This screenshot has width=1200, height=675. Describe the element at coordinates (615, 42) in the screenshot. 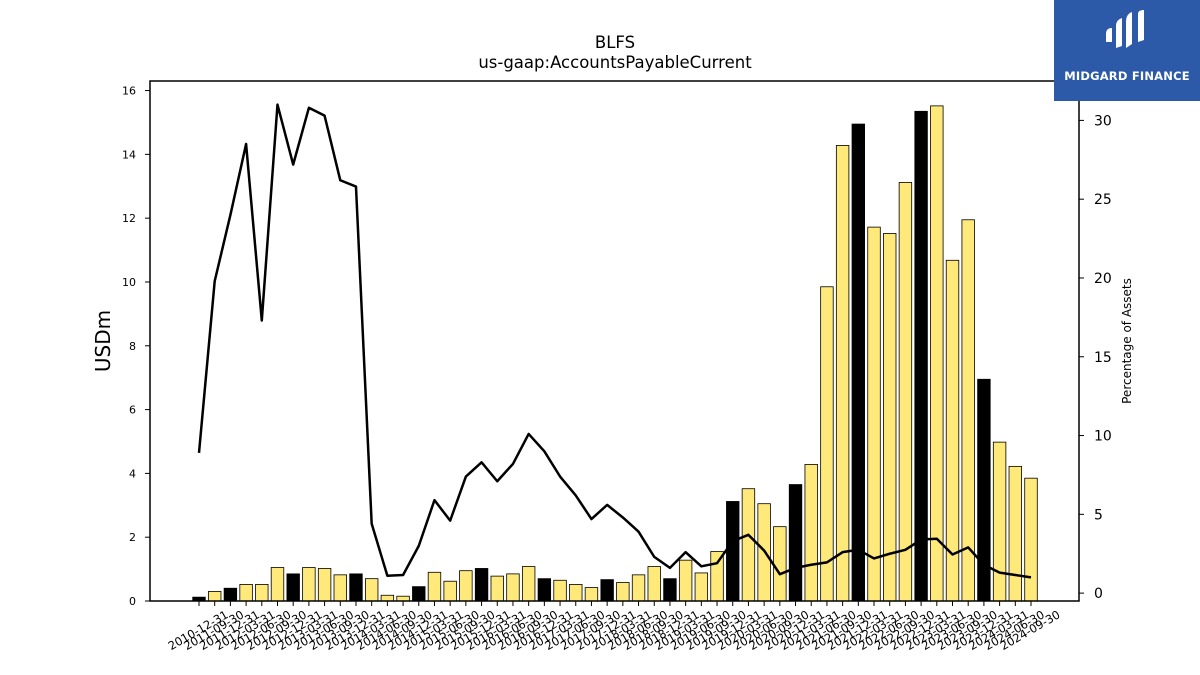

I see `chart-title: BLFS` at that location.